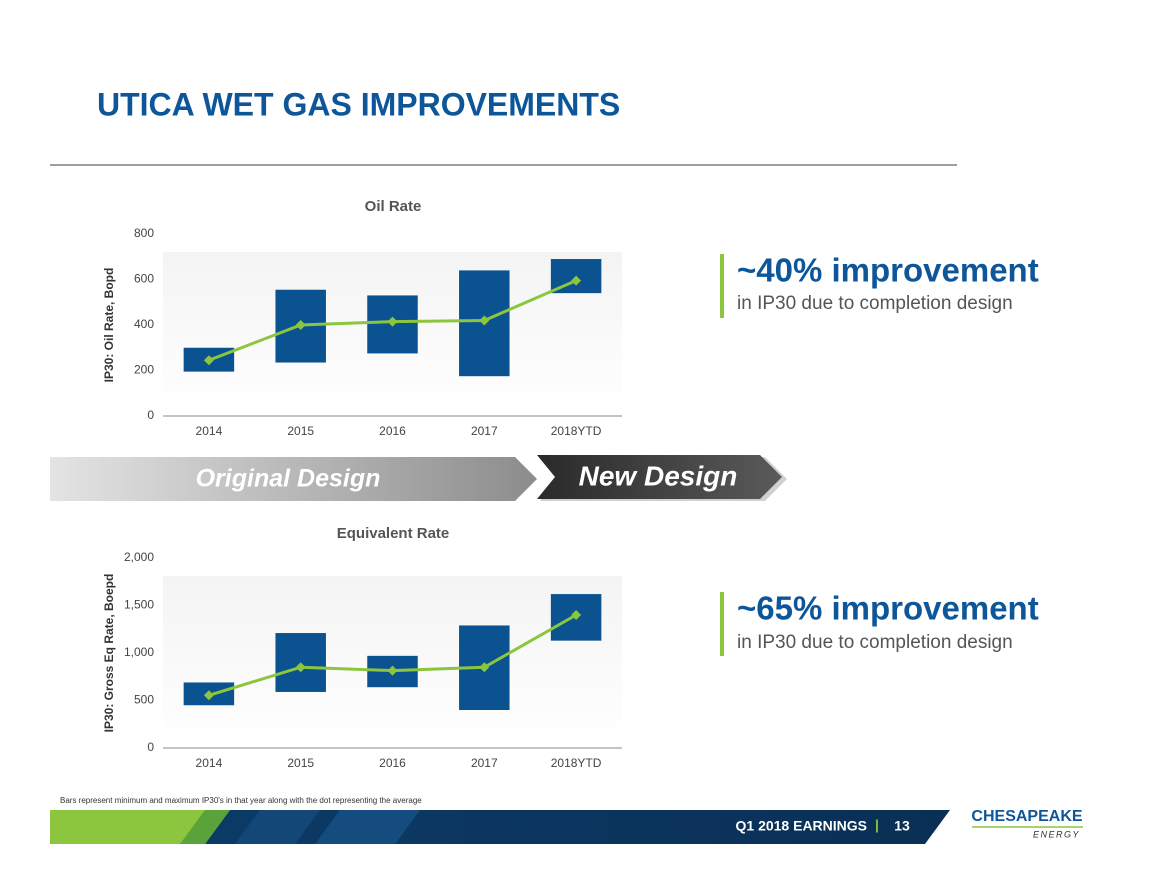 The width and height of the screenshot is (1155, 894). What do you see at coordinates (358, 104) in the screenshot?
I see `slide-title: UTICA WET GAS IMPROVEMENTS` at bounding box center [358, 104].